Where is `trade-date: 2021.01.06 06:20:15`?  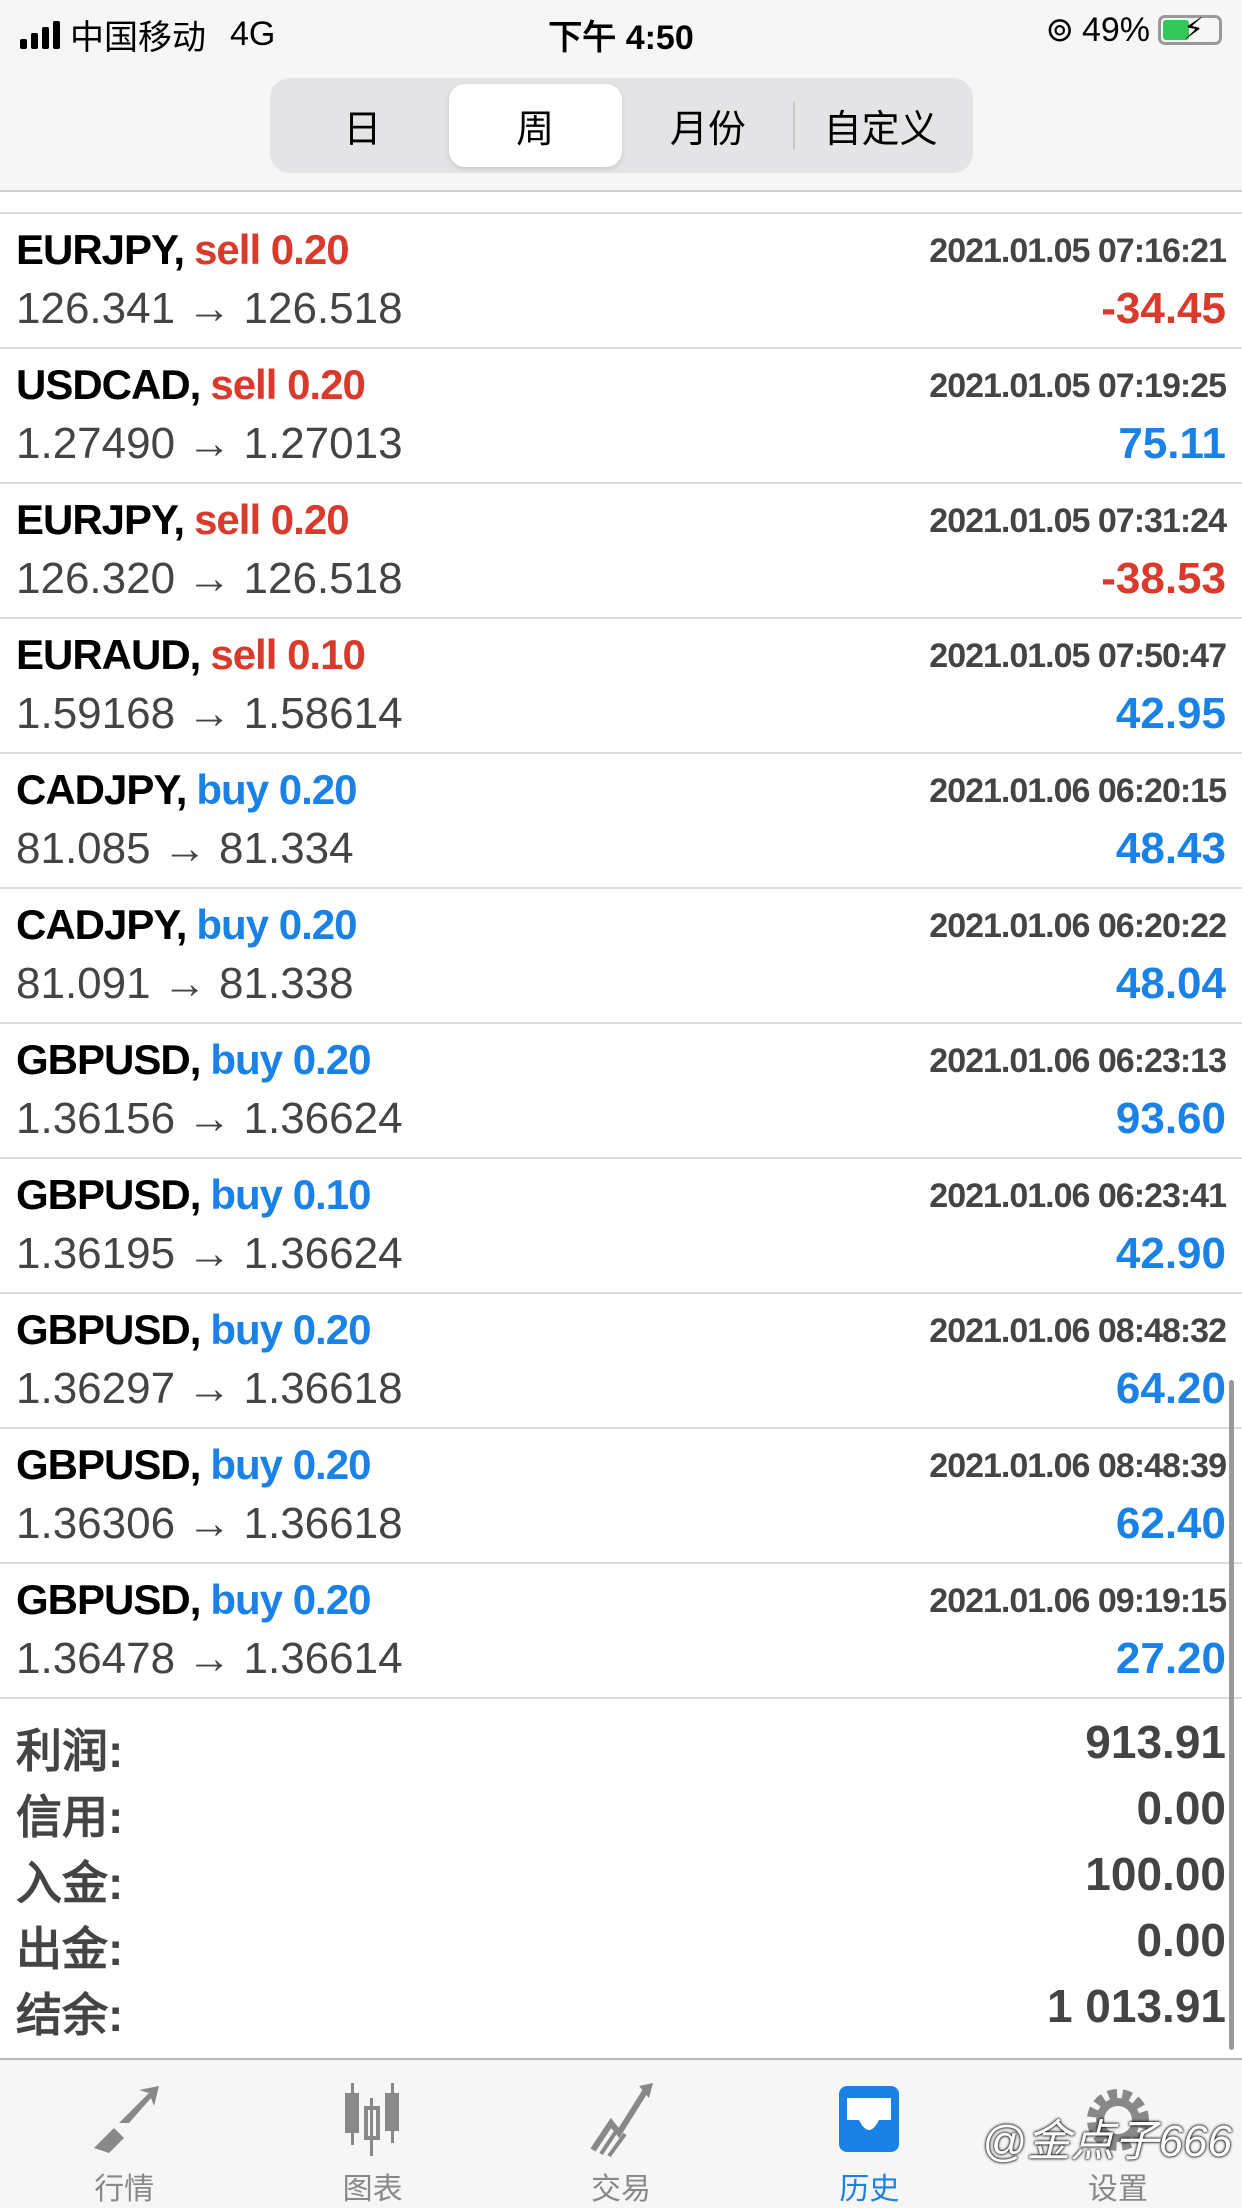
trade-date: 2021.01.06 06:20:15 is located at coordinates (1078, 791).